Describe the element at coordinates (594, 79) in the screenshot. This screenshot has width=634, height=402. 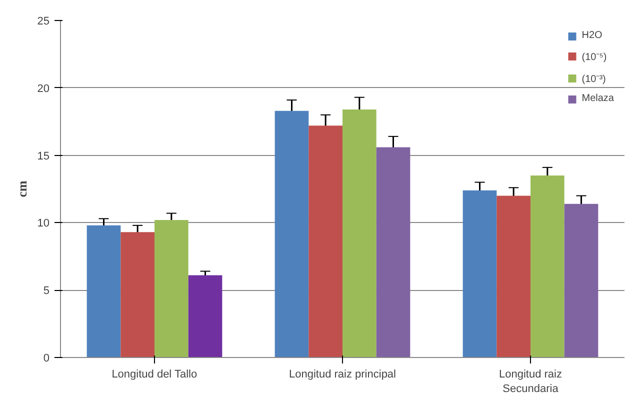
I see `legend-label: (10⁻³)` at that location.